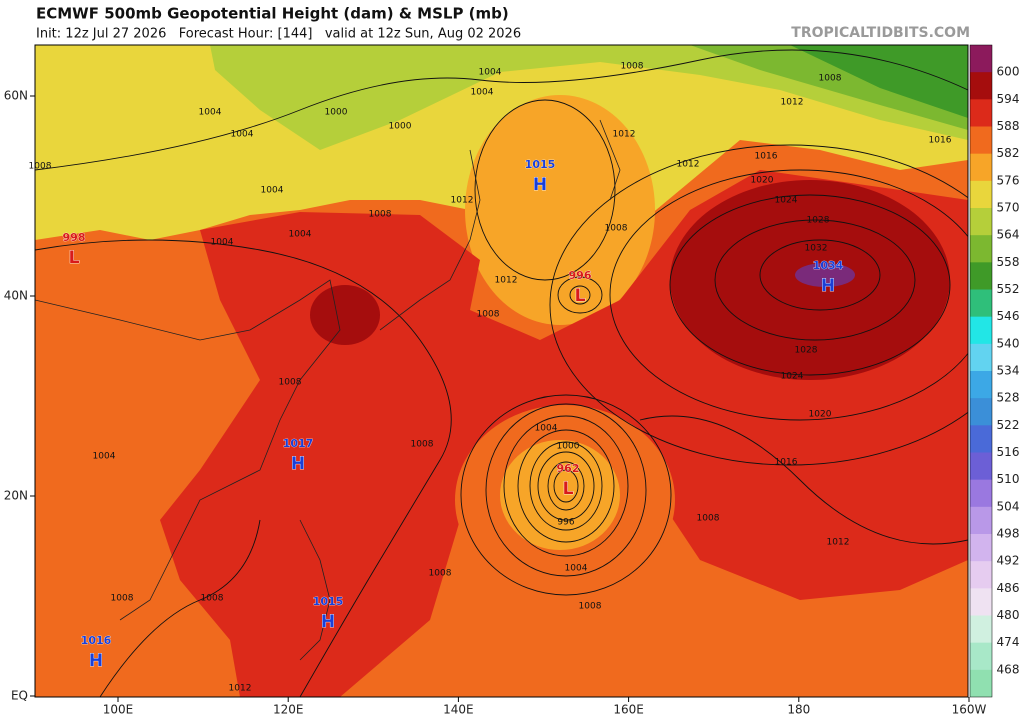 The height and width of the screenshot is (721, 1024). I want to click on colorbar-label: 594, so click(1008, 99).